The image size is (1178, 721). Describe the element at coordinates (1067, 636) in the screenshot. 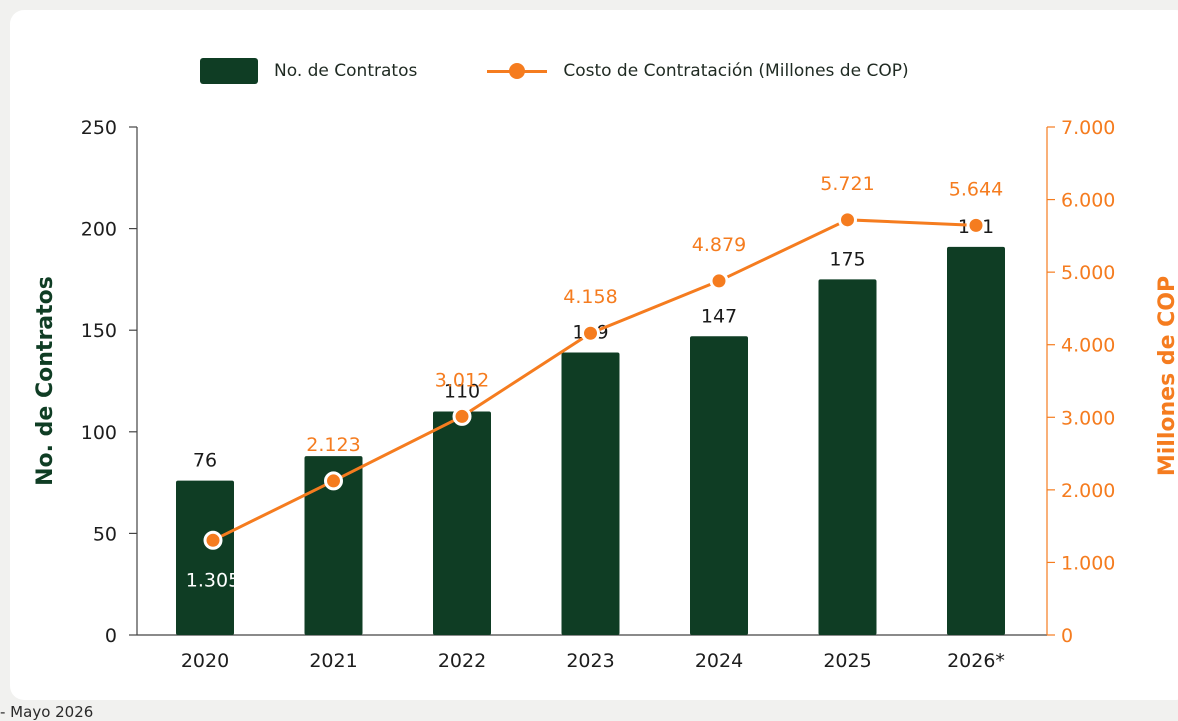

I see `y-tick-label-right: 0` at that location.